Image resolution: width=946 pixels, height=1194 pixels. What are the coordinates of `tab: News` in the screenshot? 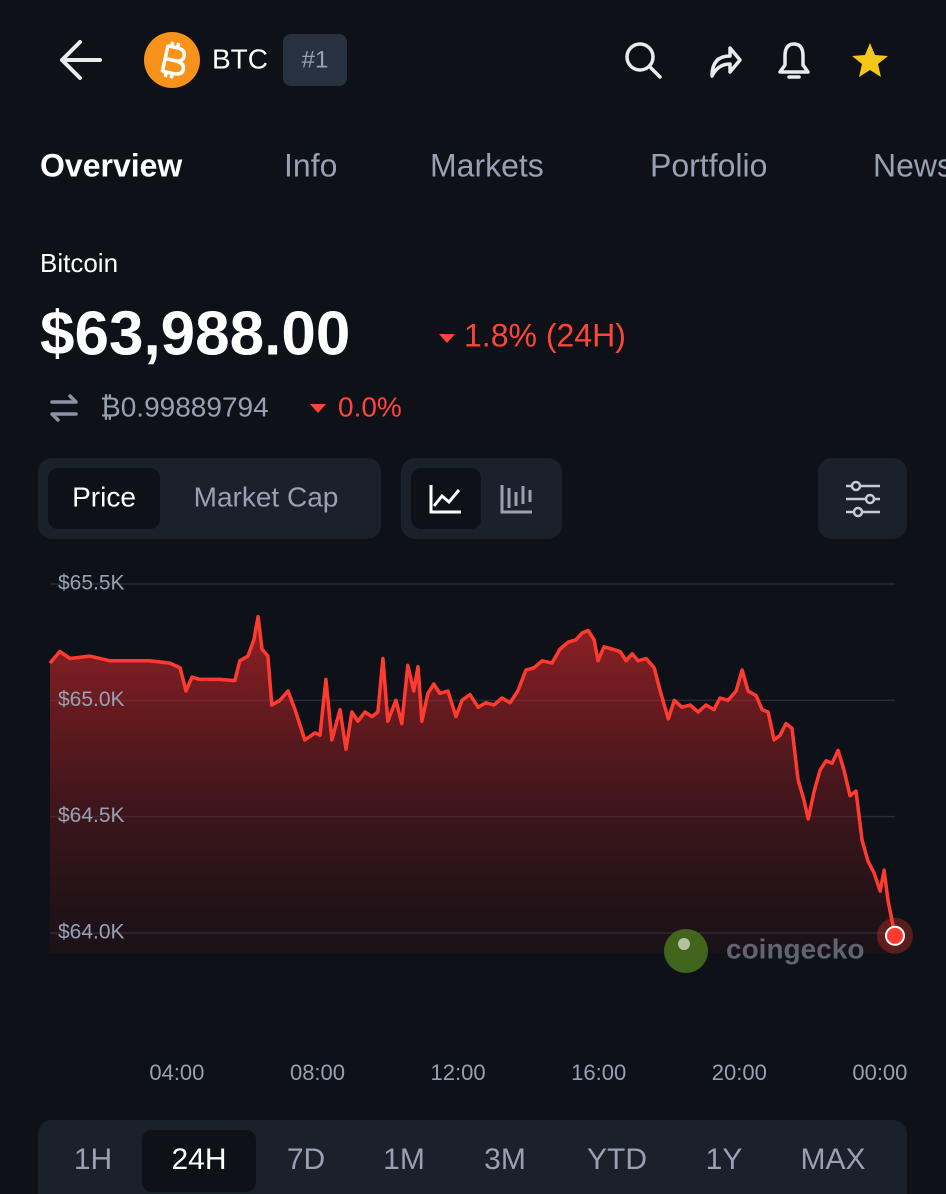 It's located at (909, 165).